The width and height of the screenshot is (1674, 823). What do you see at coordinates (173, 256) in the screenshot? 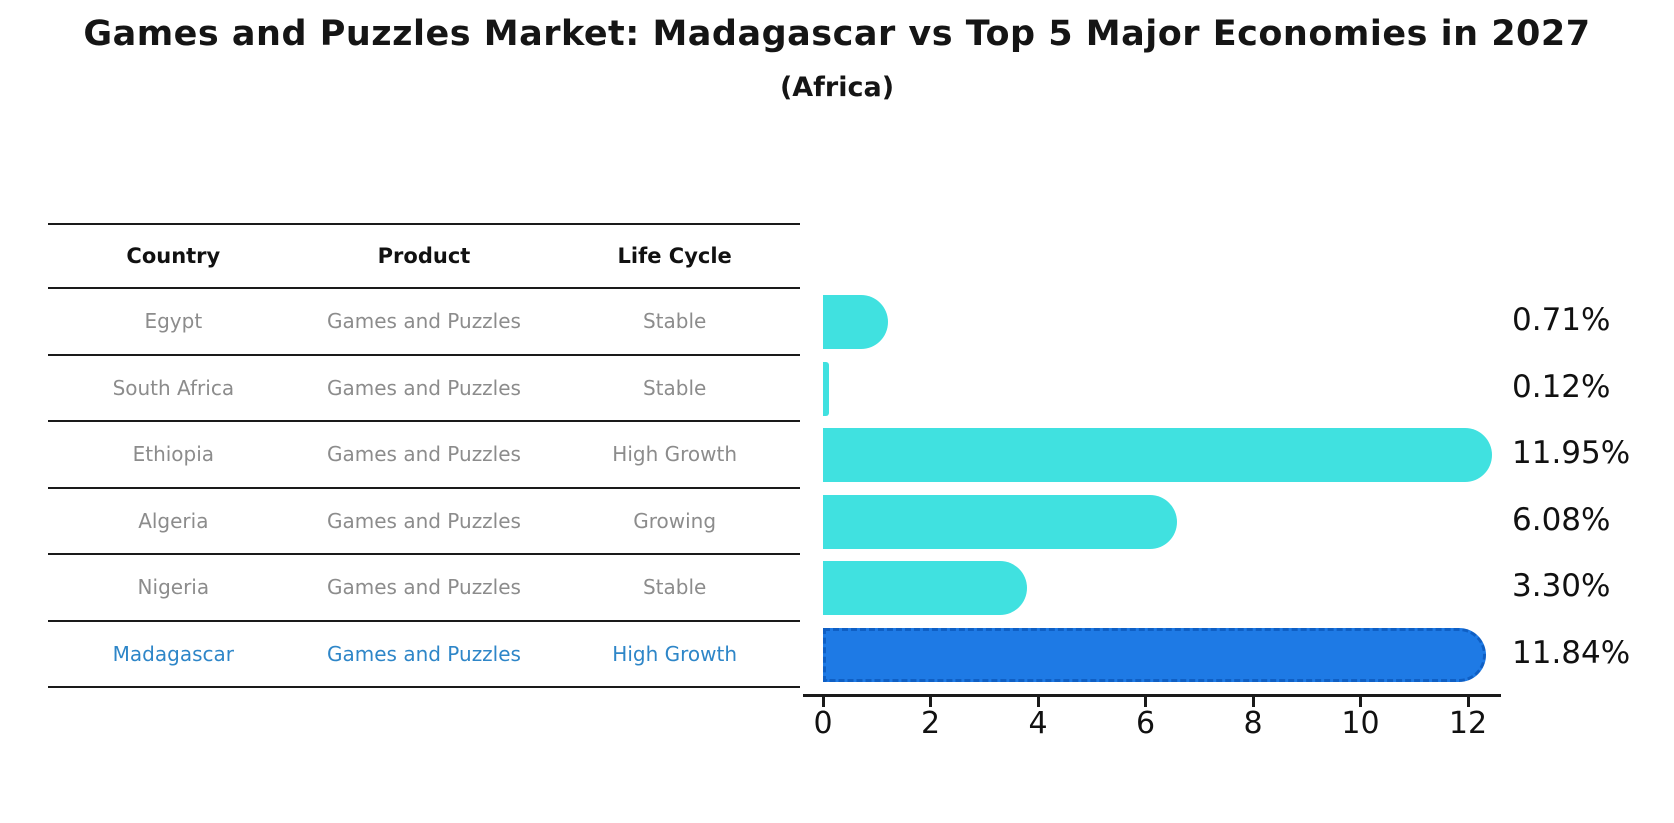
I see `column-header-country: Country` at bounding box center [173, 256].